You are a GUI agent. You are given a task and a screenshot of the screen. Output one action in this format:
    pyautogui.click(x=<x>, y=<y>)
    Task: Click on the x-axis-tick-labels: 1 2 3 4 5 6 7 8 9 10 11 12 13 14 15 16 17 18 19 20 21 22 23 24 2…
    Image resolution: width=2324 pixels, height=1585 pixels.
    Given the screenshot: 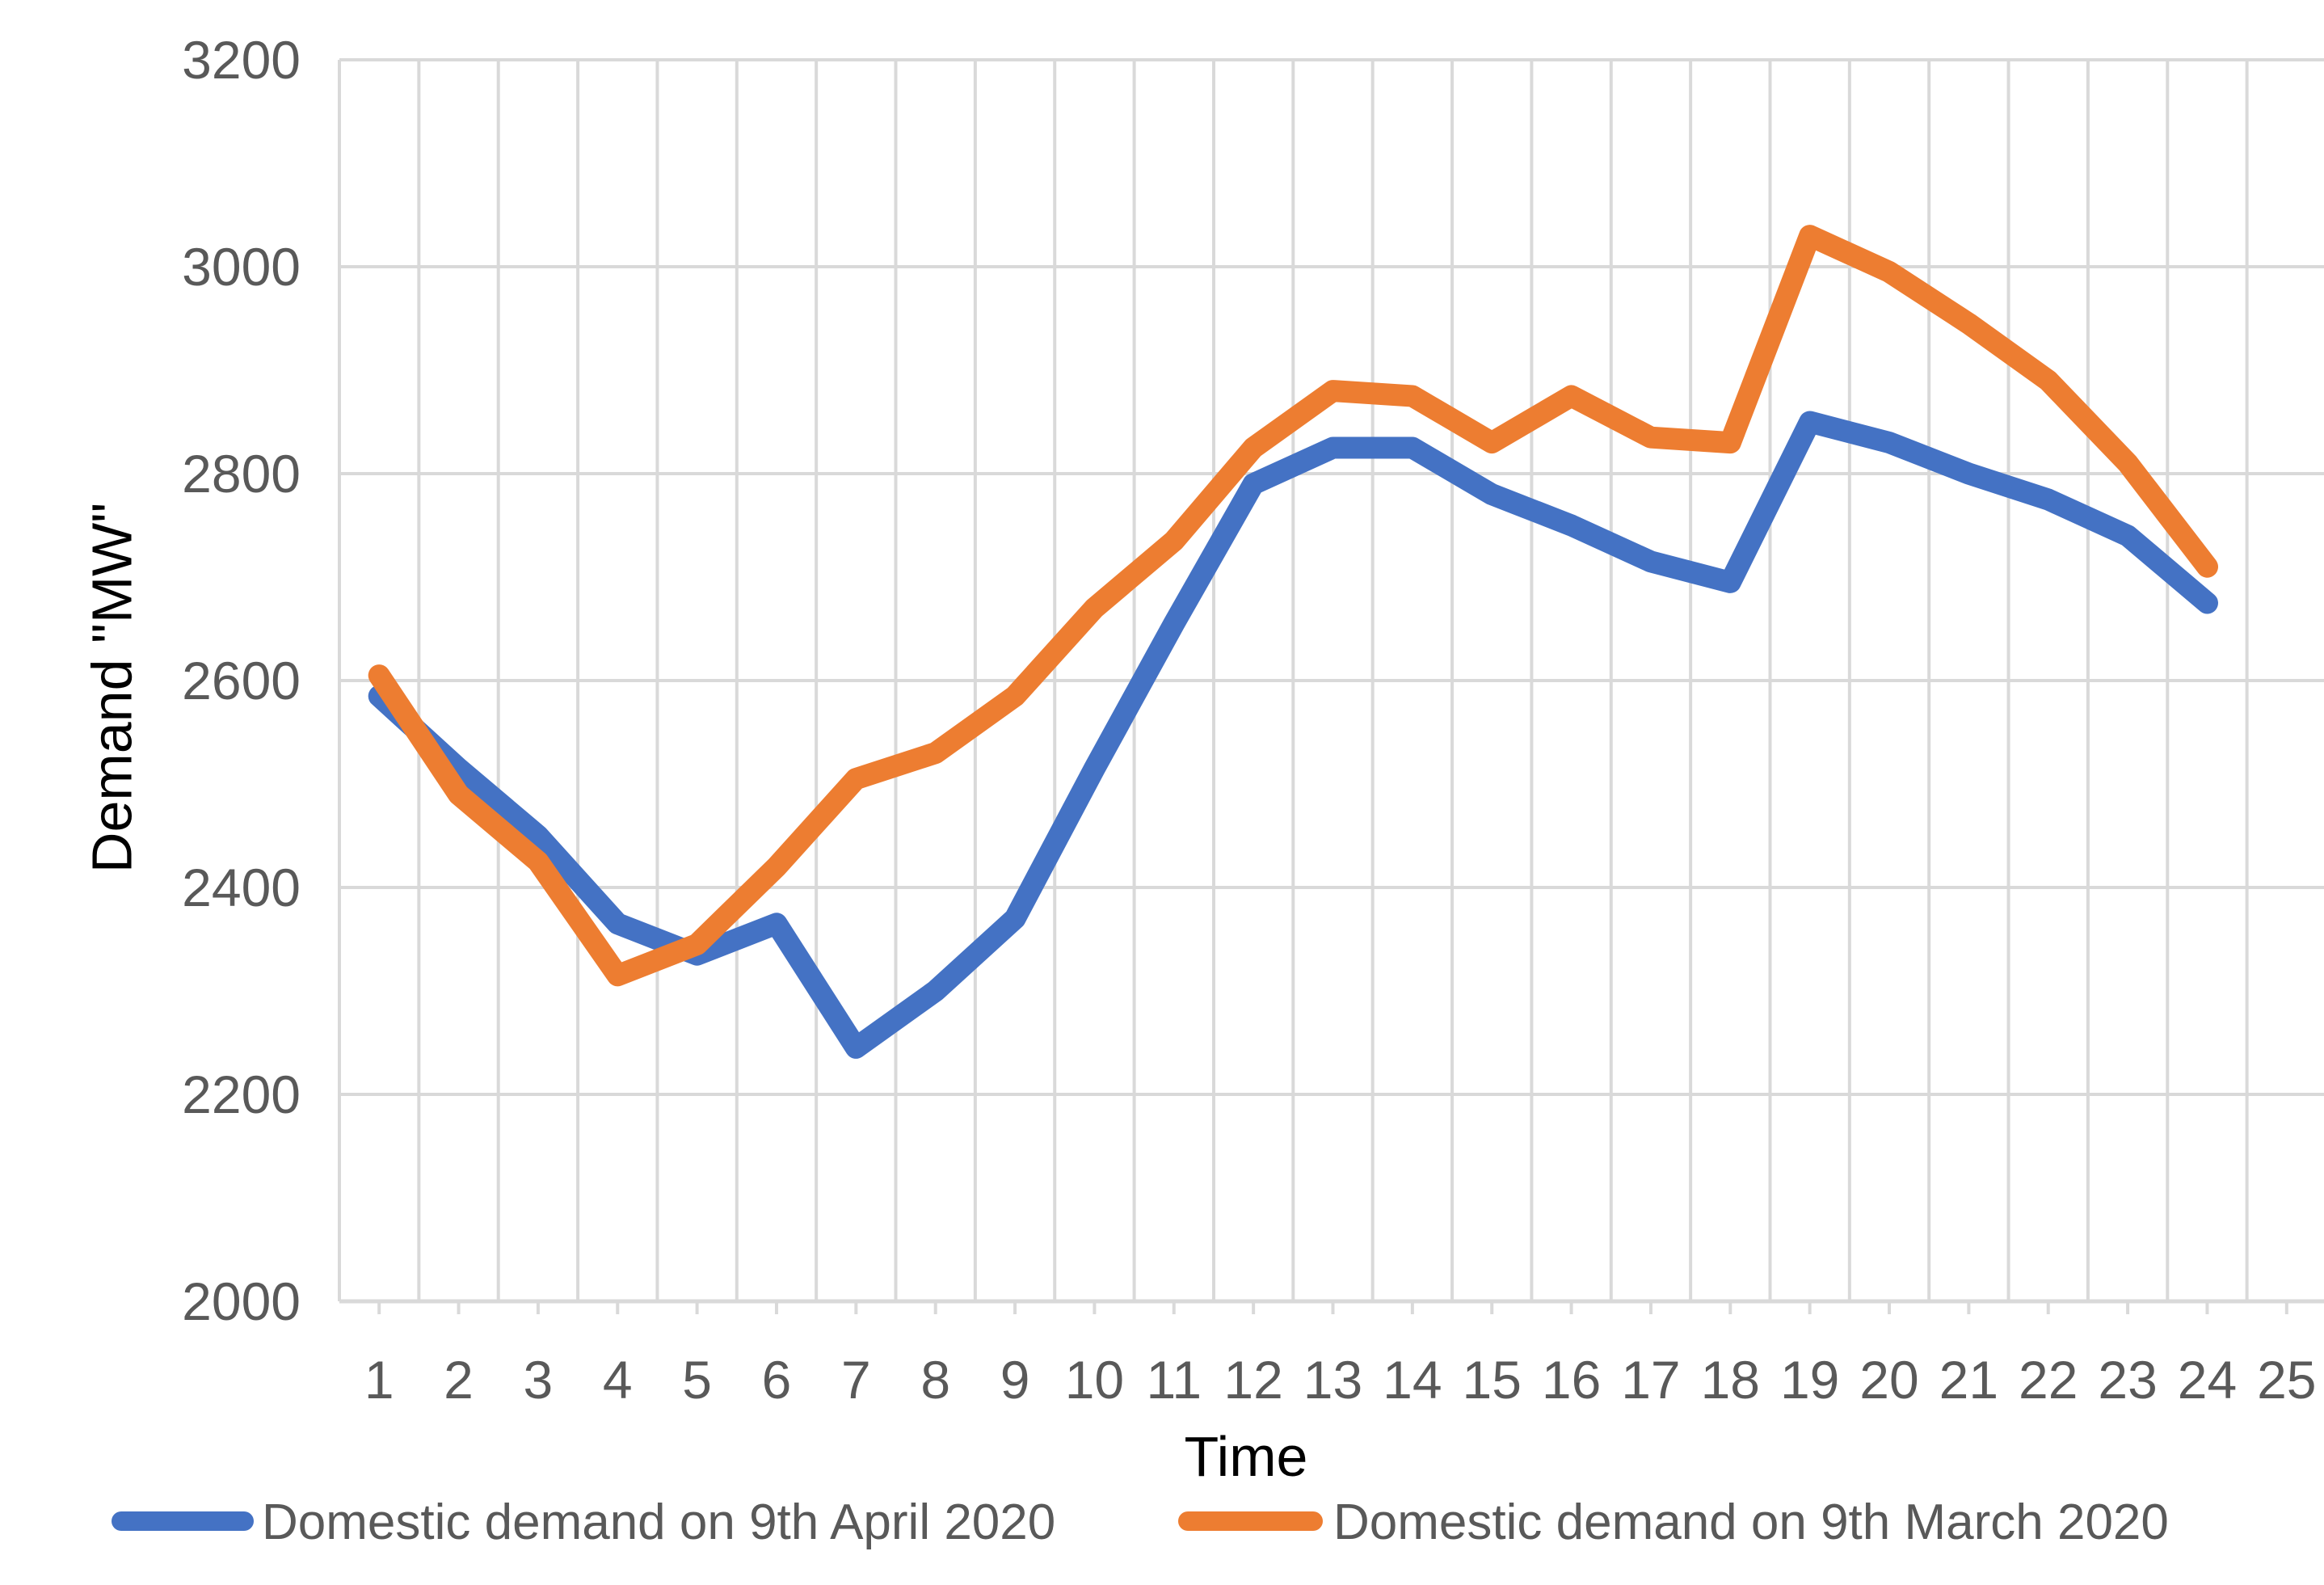 What is the action you would take?
    pyautogui.click(x=1340, y=1380)
    